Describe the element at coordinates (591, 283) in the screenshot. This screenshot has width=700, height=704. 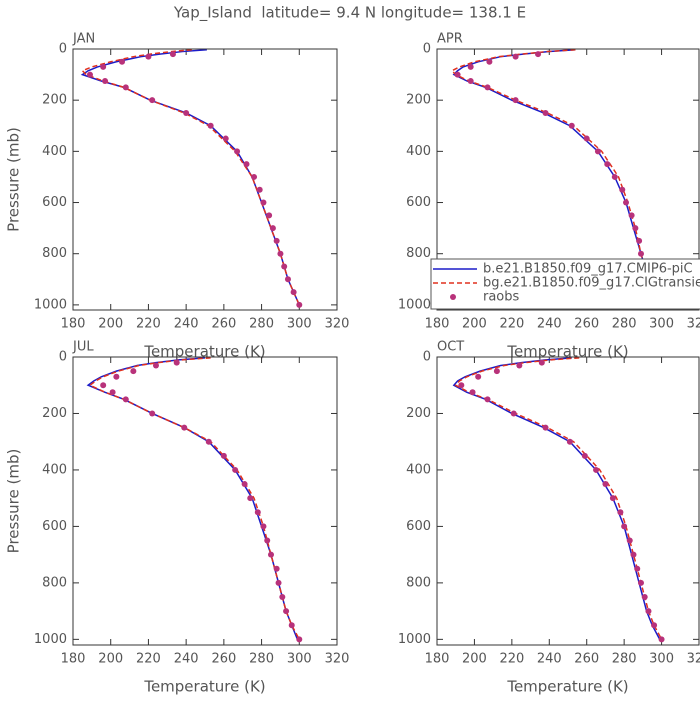
I see `legend-label: bg.e21.B1850.f09_g17.CIGtransie` at that location.